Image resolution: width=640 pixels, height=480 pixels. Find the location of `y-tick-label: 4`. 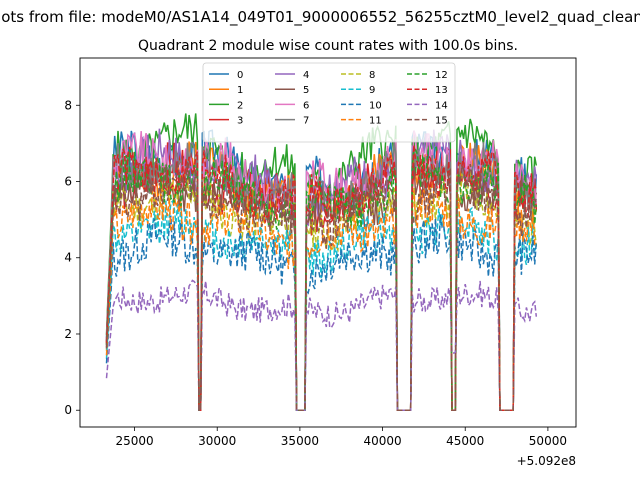

y-tick-label: 4 is located at coordinates (68, 258).